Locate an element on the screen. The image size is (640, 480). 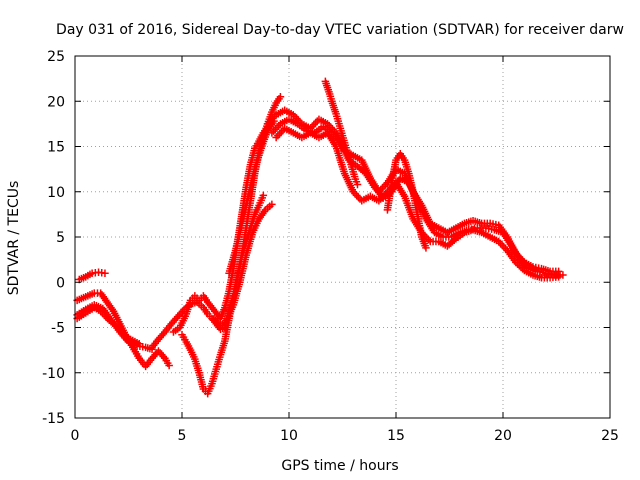
y-tick-label: 15 is located at coordinates (56, 148).